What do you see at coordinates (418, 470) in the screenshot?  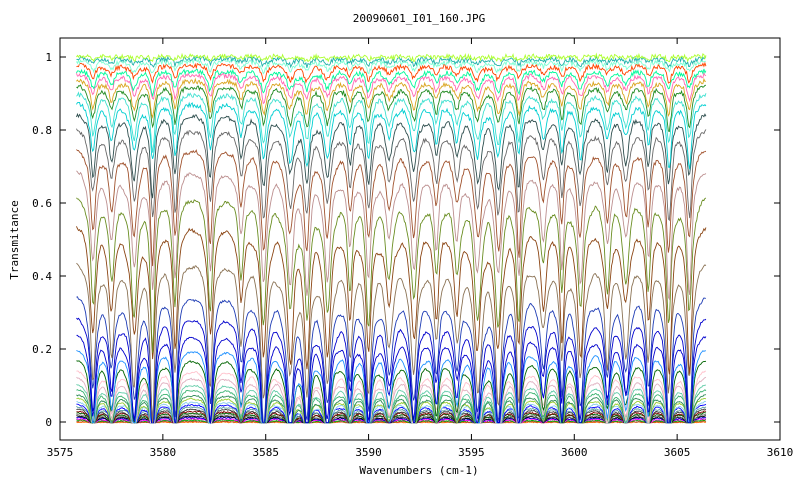 I see `x-axis-label: Wavenumbers (cm-1)` at bounding box center [418, 470].